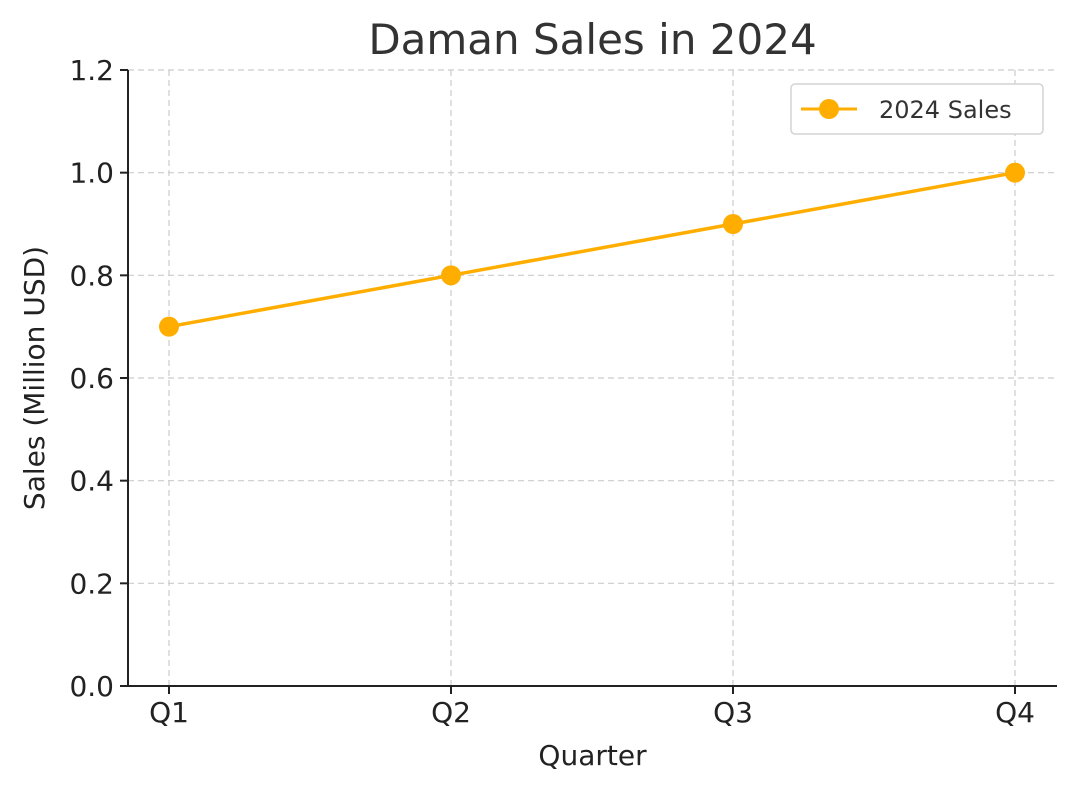  What do you see at coordinates (169, 712) in the screenshot?
I see `x-tick-label: Q1` at bounding box center [169, 712].